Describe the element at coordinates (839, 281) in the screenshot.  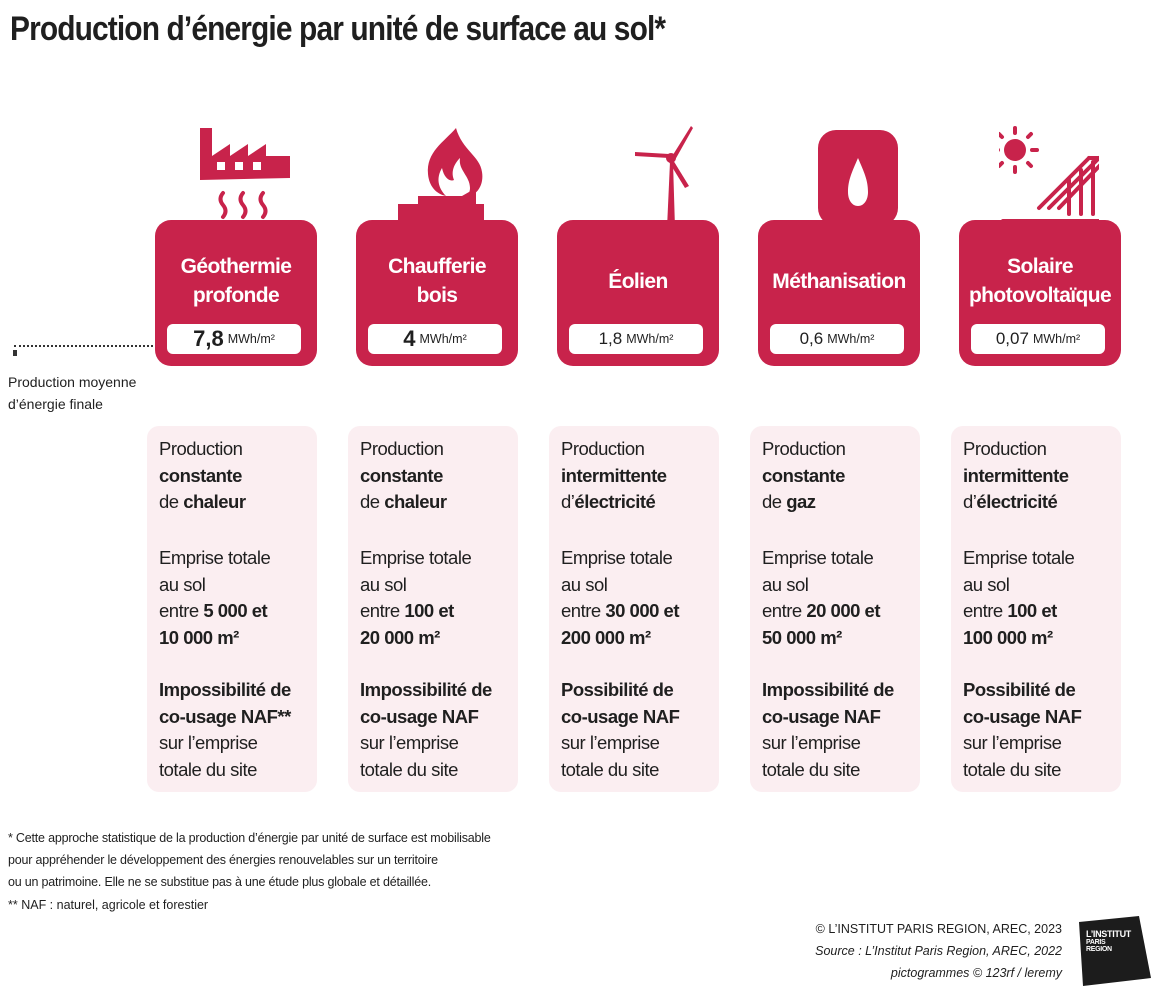
I see `source-name: Méthanisation` at that location.